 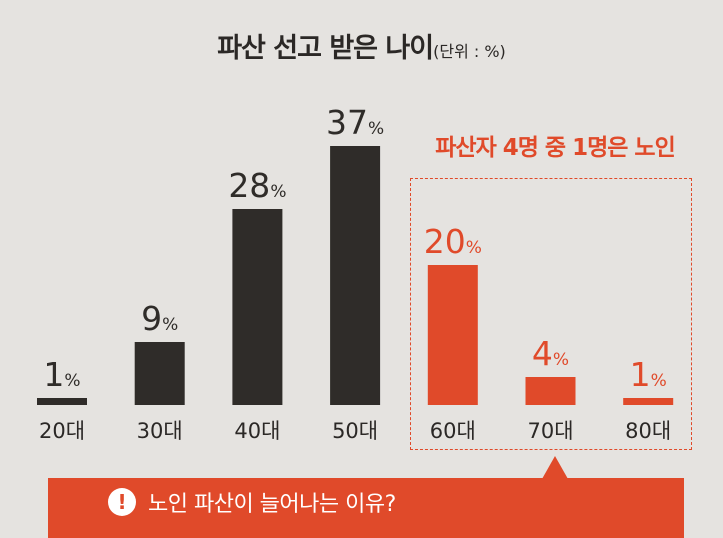 What do you see at coordinates (160, 431) in the screenshot?
I see `tick-label-30대: 30대` at bounding box center [160, 431].